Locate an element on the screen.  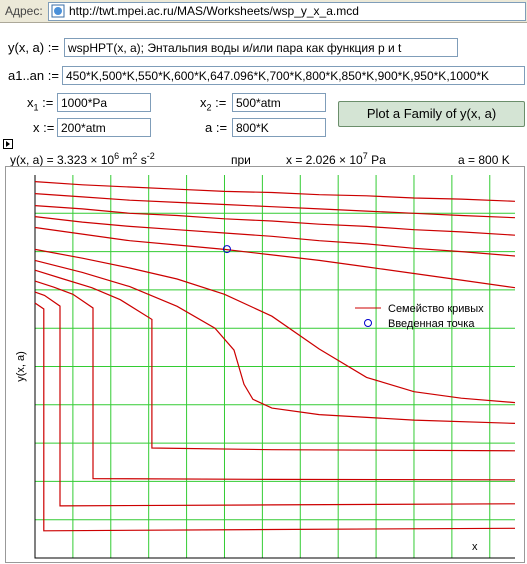
x2-assign: := is located at coordinates (221, 102).